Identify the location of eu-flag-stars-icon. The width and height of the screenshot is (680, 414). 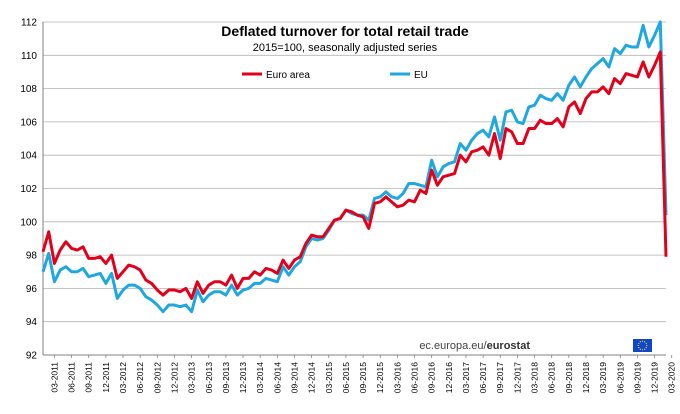
(642, 345).